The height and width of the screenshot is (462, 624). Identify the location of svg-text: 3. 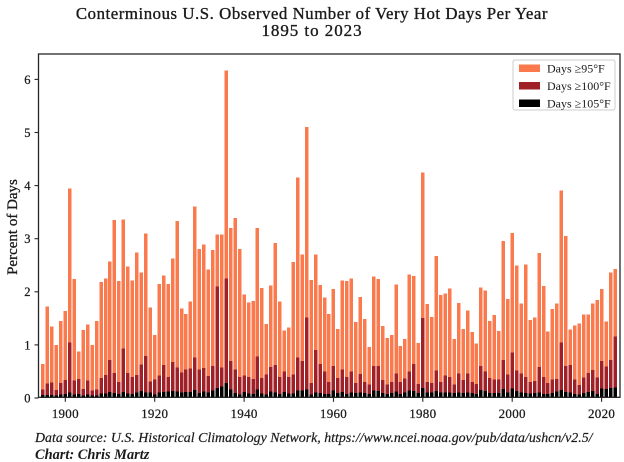
(27, 239).